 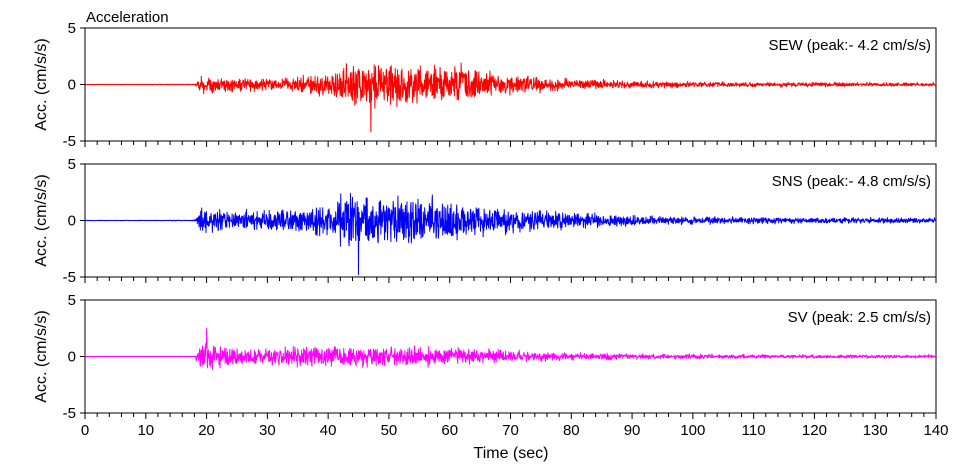 I want to click on x-tick-label: 90, so click(x=632, y=430).